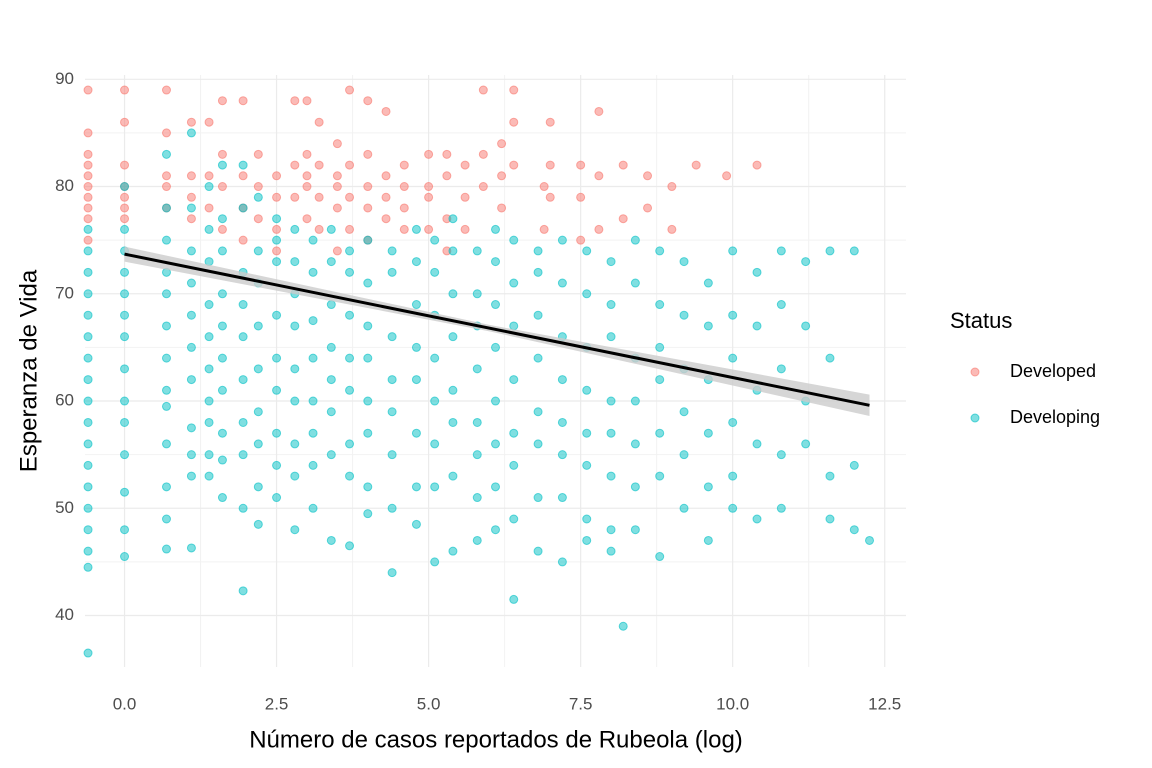  I want to click on legend-title: Status, so click(981, 320).